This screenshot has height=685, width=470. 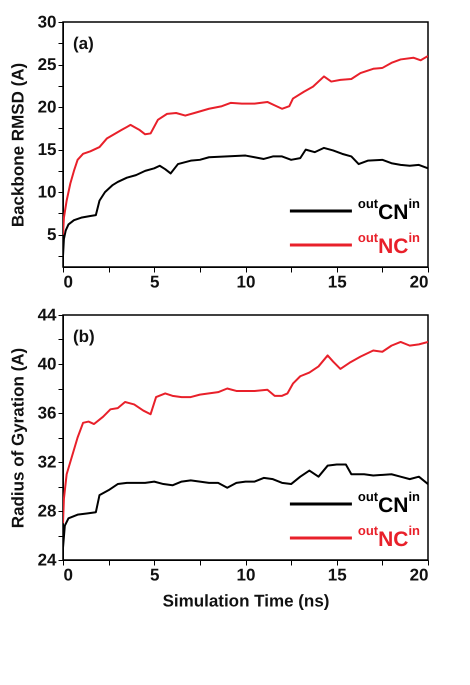 I want to click on y-tick-label: 5, so click(x=51, y=234).